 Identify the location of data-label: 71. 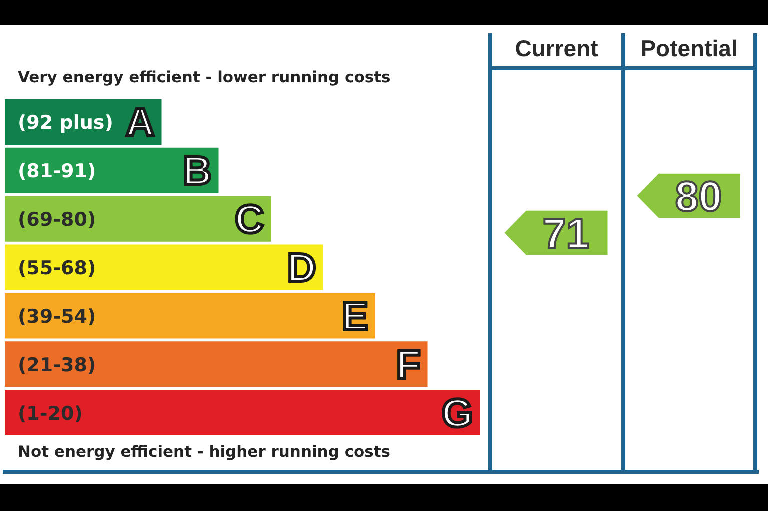
(566, 233).